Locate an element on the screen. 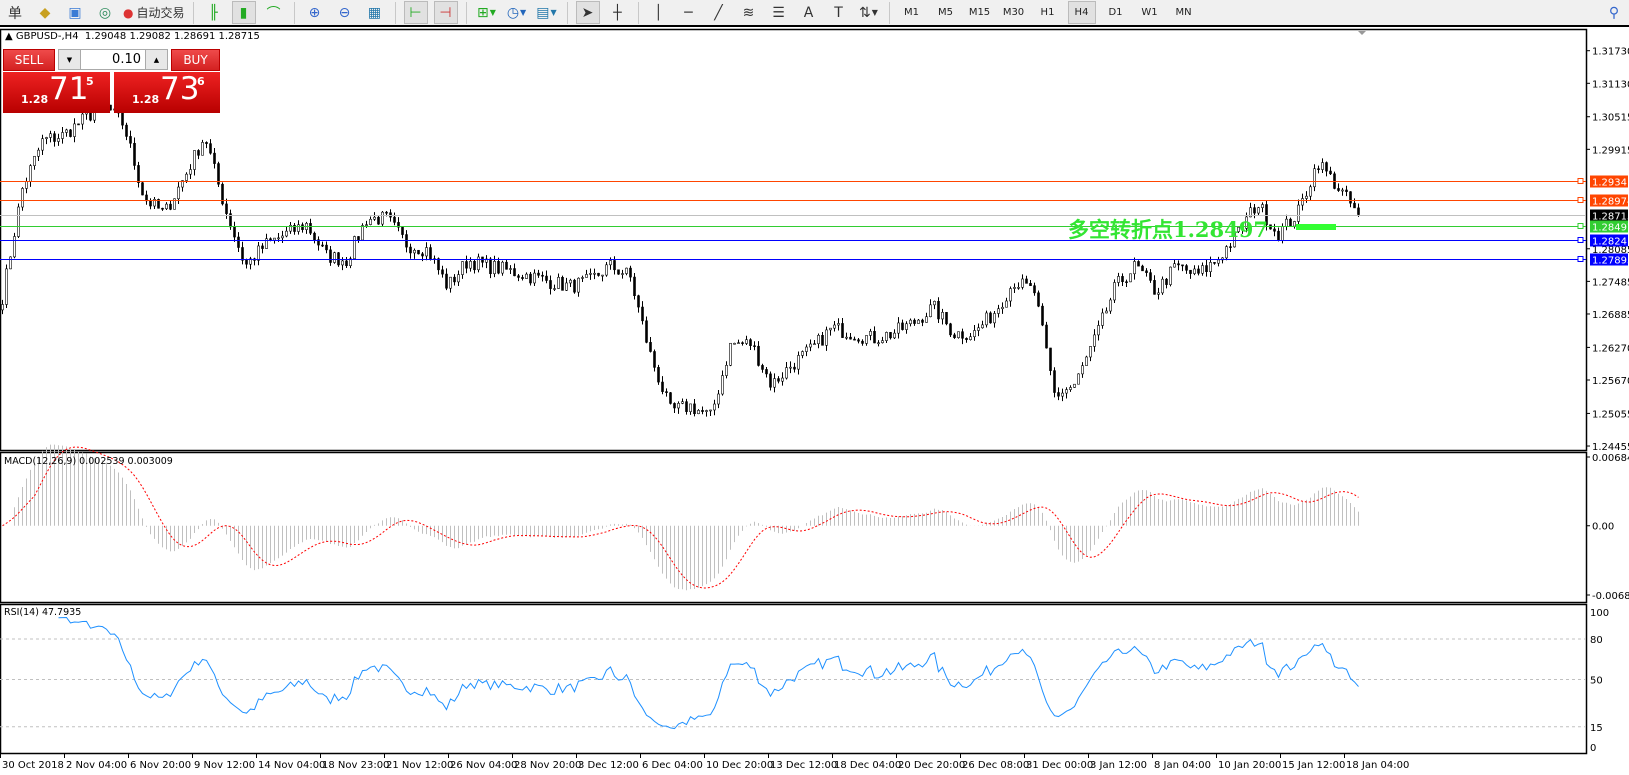 The image size is (1629, 775). text-icon: A is located at coordinates (808, 12).